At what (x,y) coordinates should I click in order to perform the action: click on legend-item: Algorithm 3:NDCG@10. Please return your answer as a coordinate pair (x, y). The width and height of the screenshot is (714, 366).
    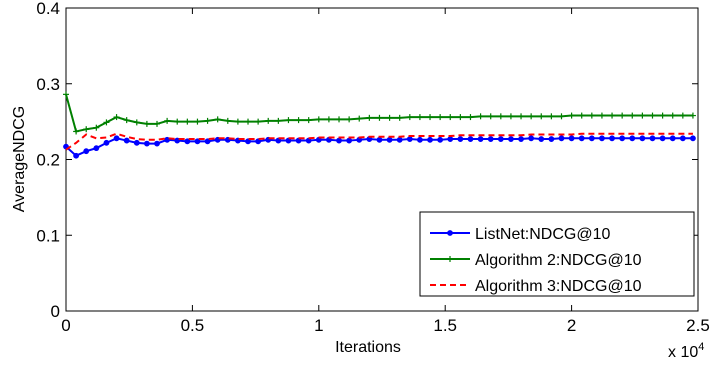
    Looking at the image, I should click on (536, 286).